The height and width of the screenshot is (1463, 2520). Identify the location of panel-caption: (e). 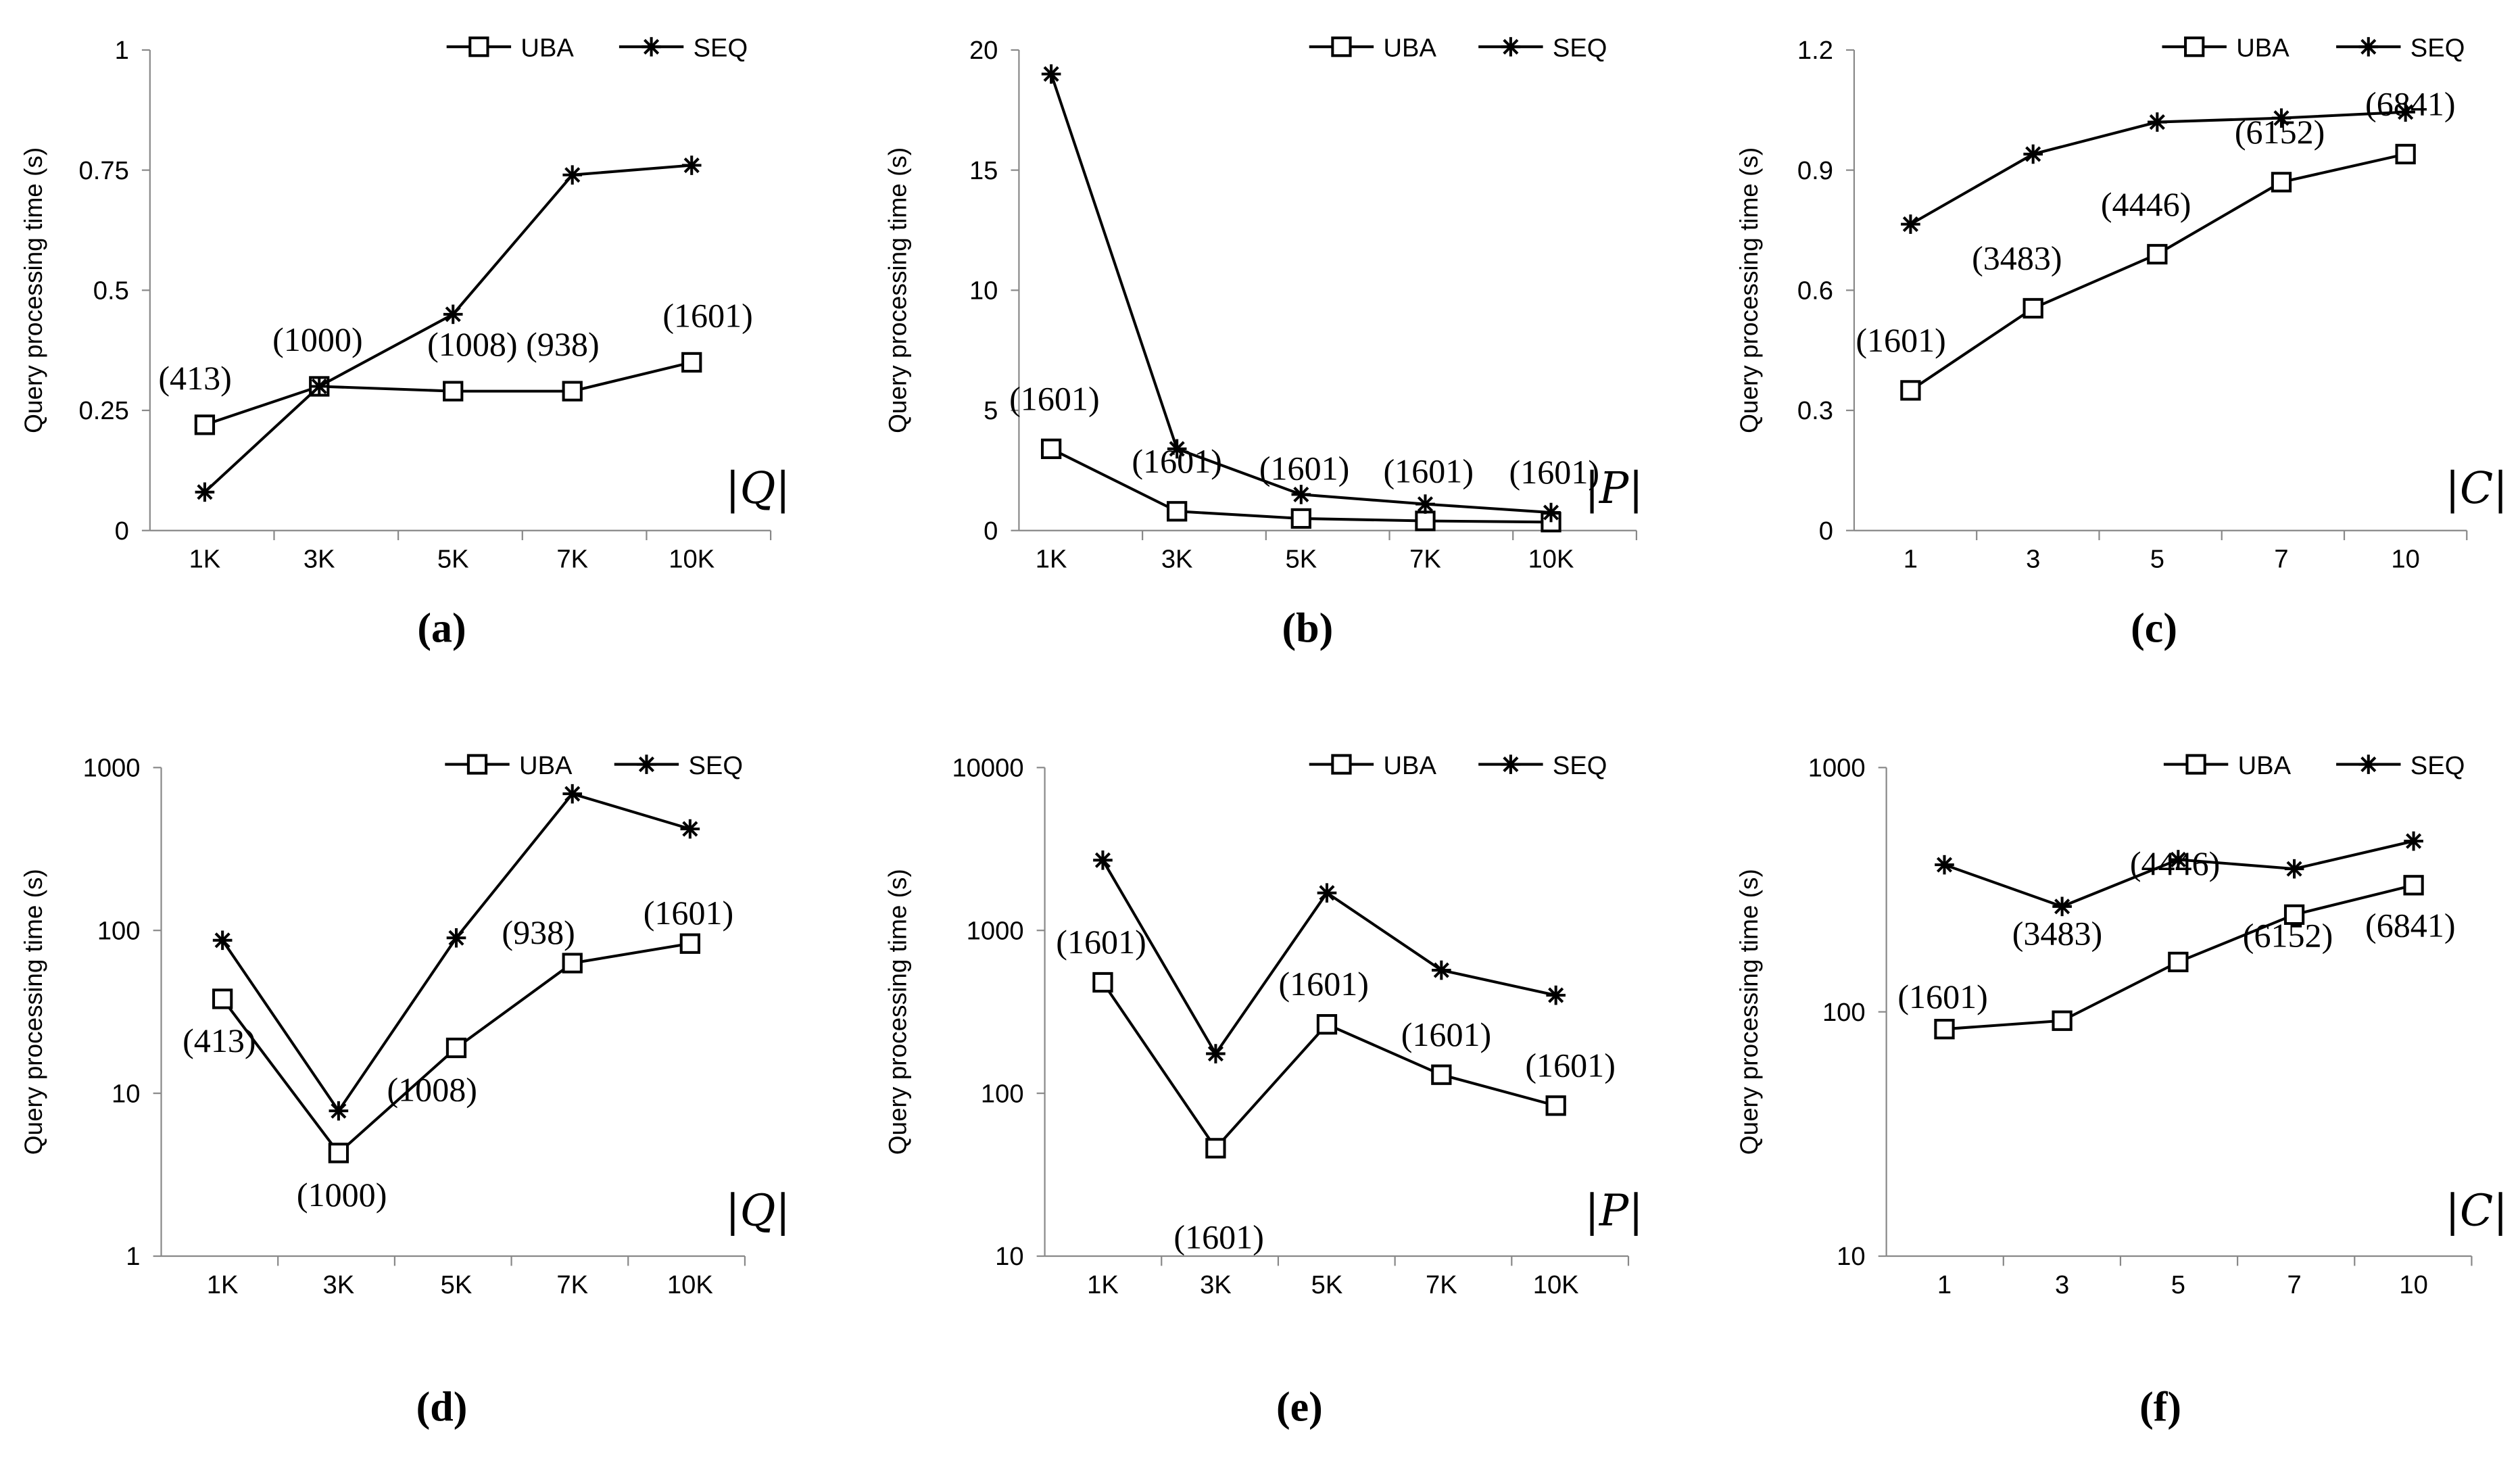
(1299, 1407).